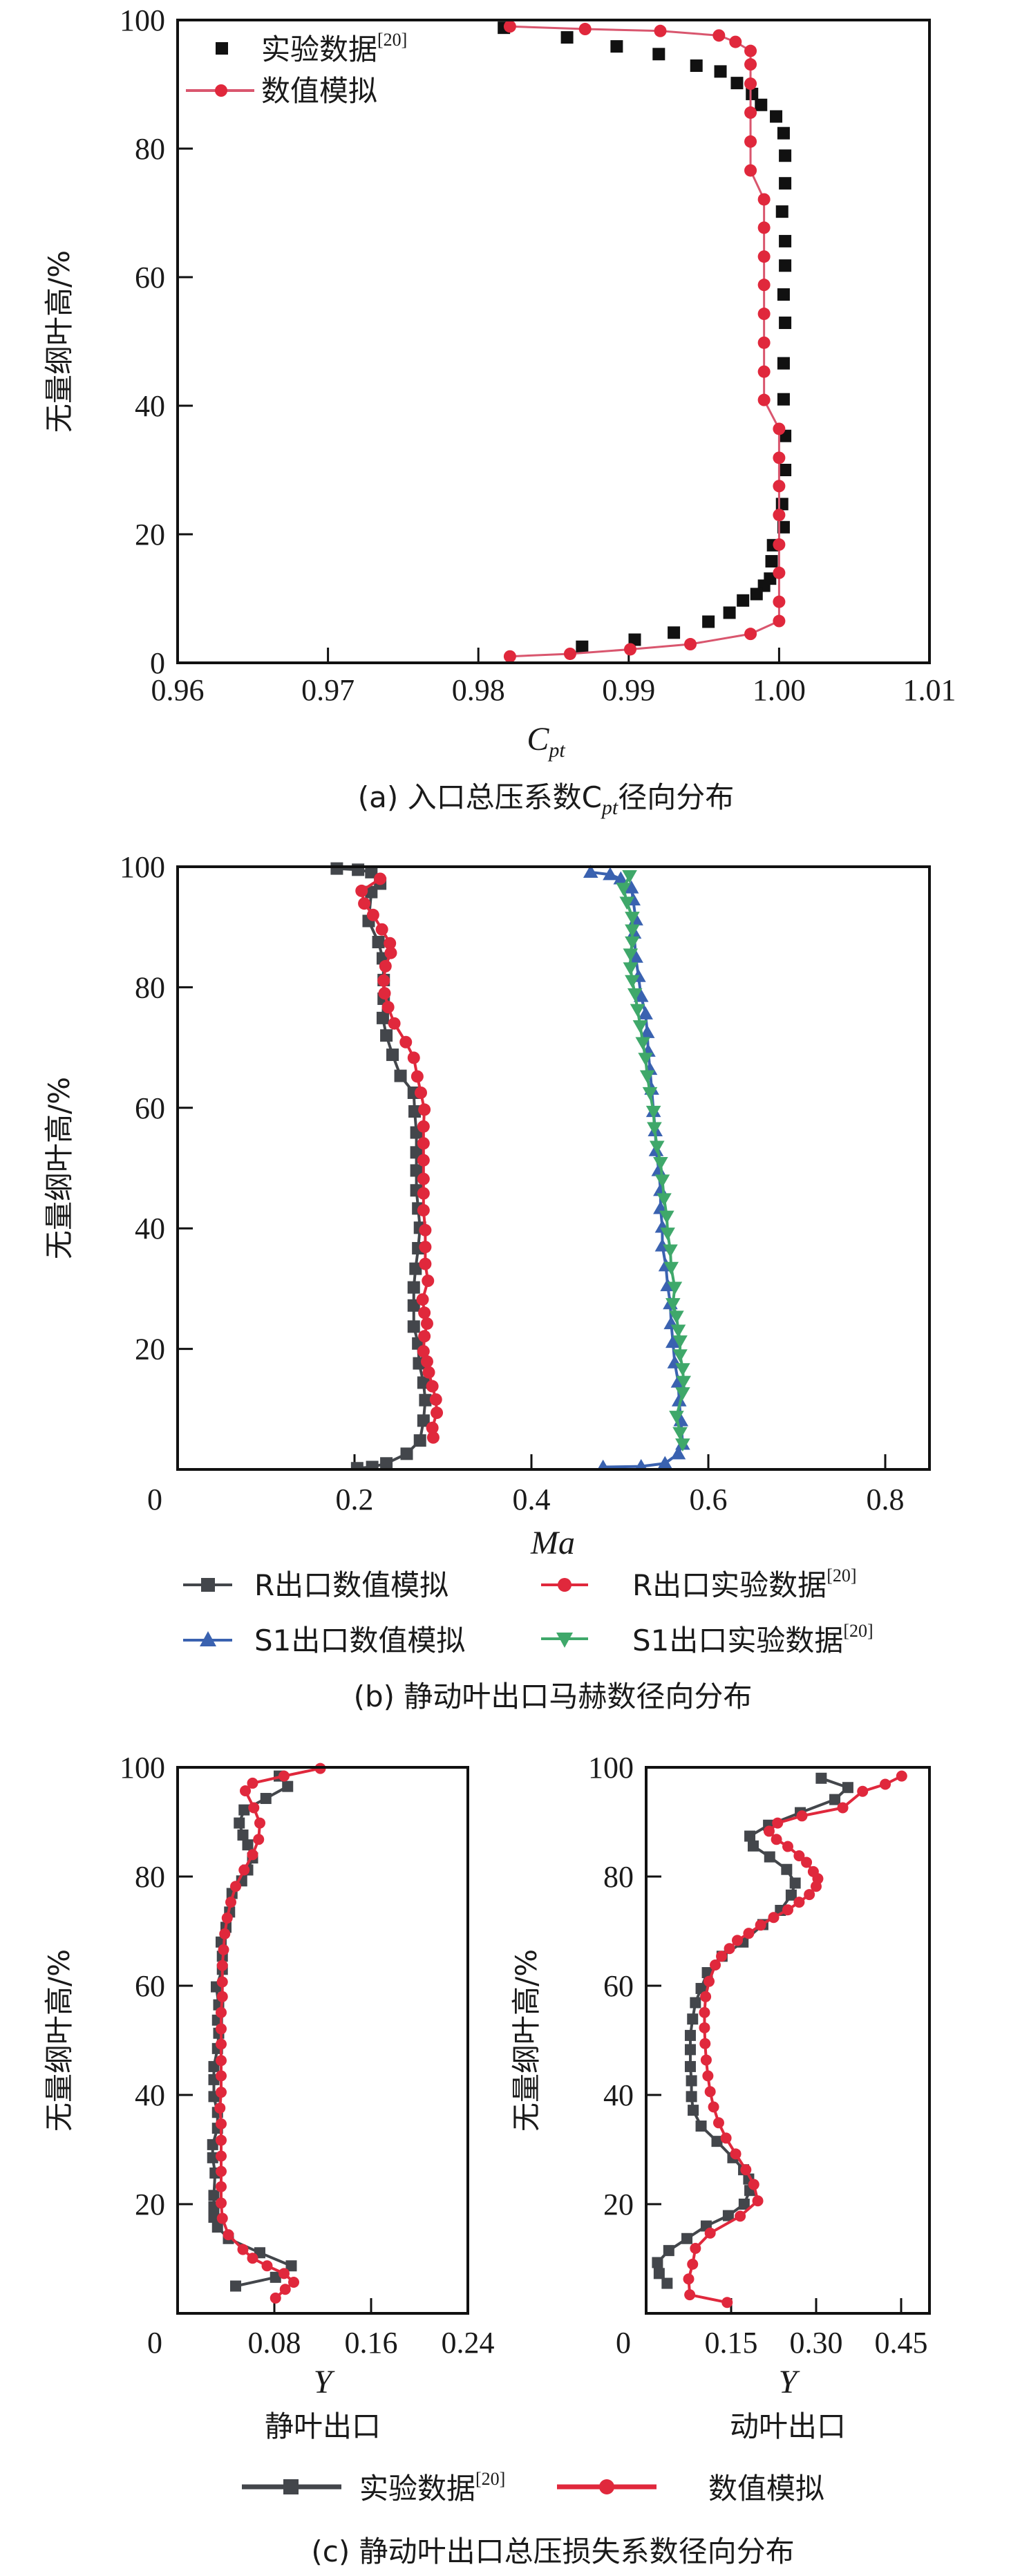 This screenshot has width=1020, height=2576. What do you see at coordinates (618, 1986) in the screenshot?
I see `y-tick-label: 60` at bounding box center [618, 1986].